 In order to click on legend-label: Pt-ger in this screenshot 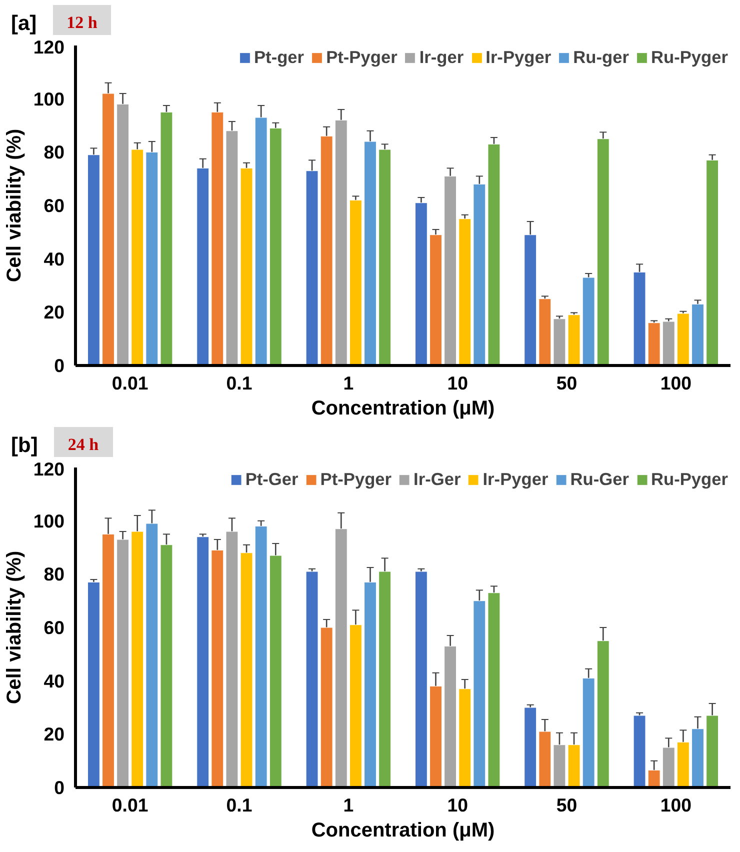, I will do `click(279, 57)`.